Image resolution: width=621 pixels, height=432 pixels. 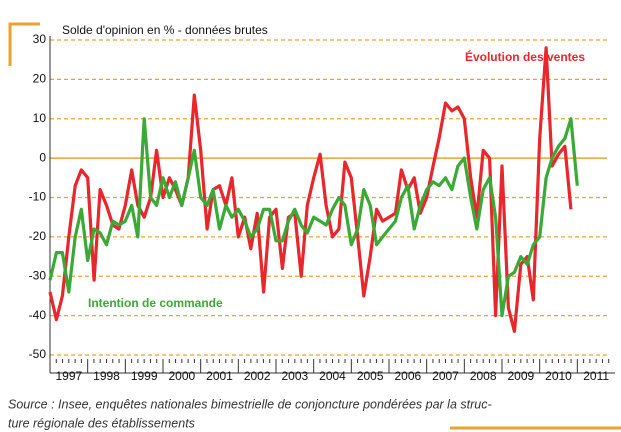 What do you see at coordinates (68, 376) in the screenshot?
I see `x-tick-label: 1997` at bounding box center [68, 376].